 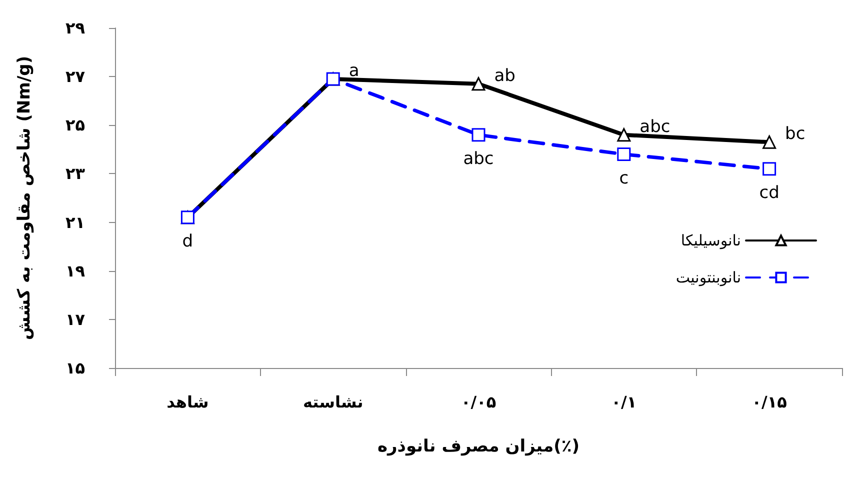 I want to click on y-tick-label: ۲۳, so click(x=75, y=174).